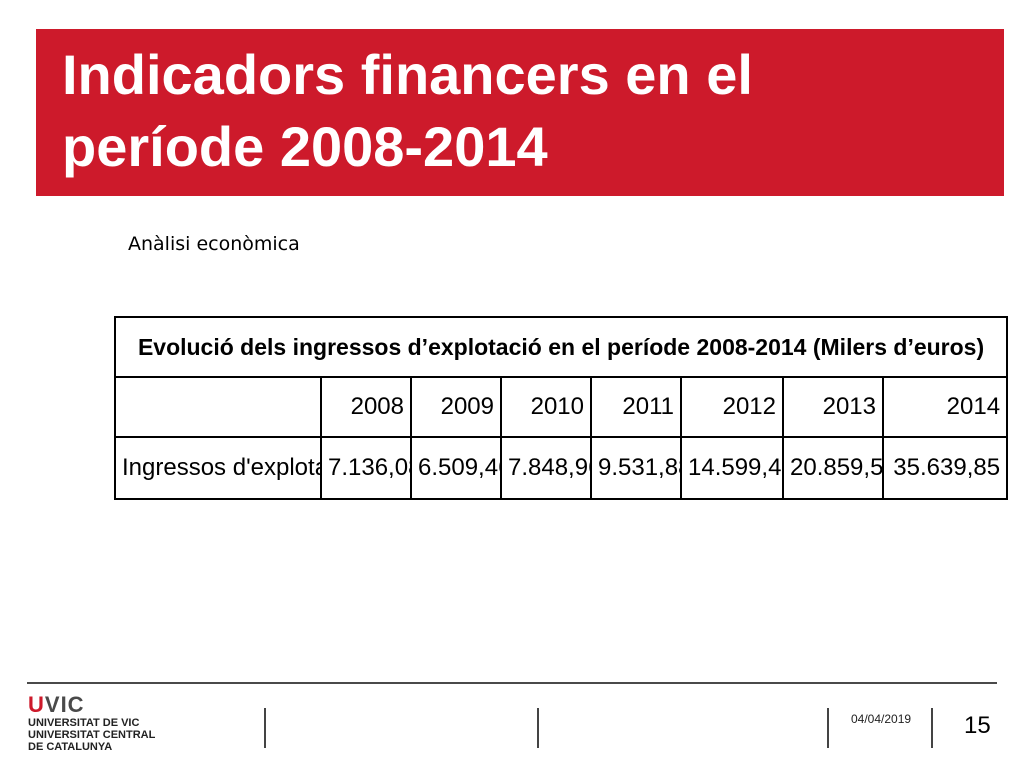  Describe the element at coordinates (512, 683) in the screenshot. I see `footer-divider` at that location.